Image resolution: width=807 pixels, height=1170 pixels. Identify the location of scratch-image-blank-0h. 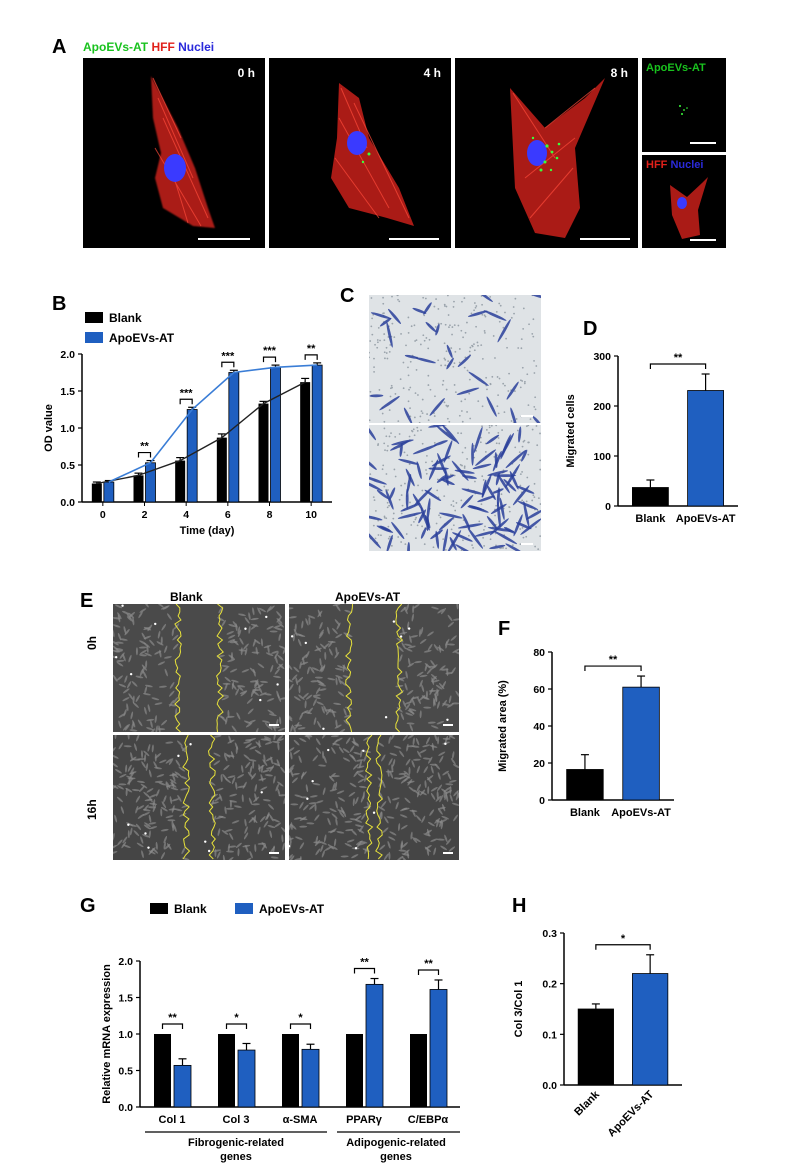
(199, 668).